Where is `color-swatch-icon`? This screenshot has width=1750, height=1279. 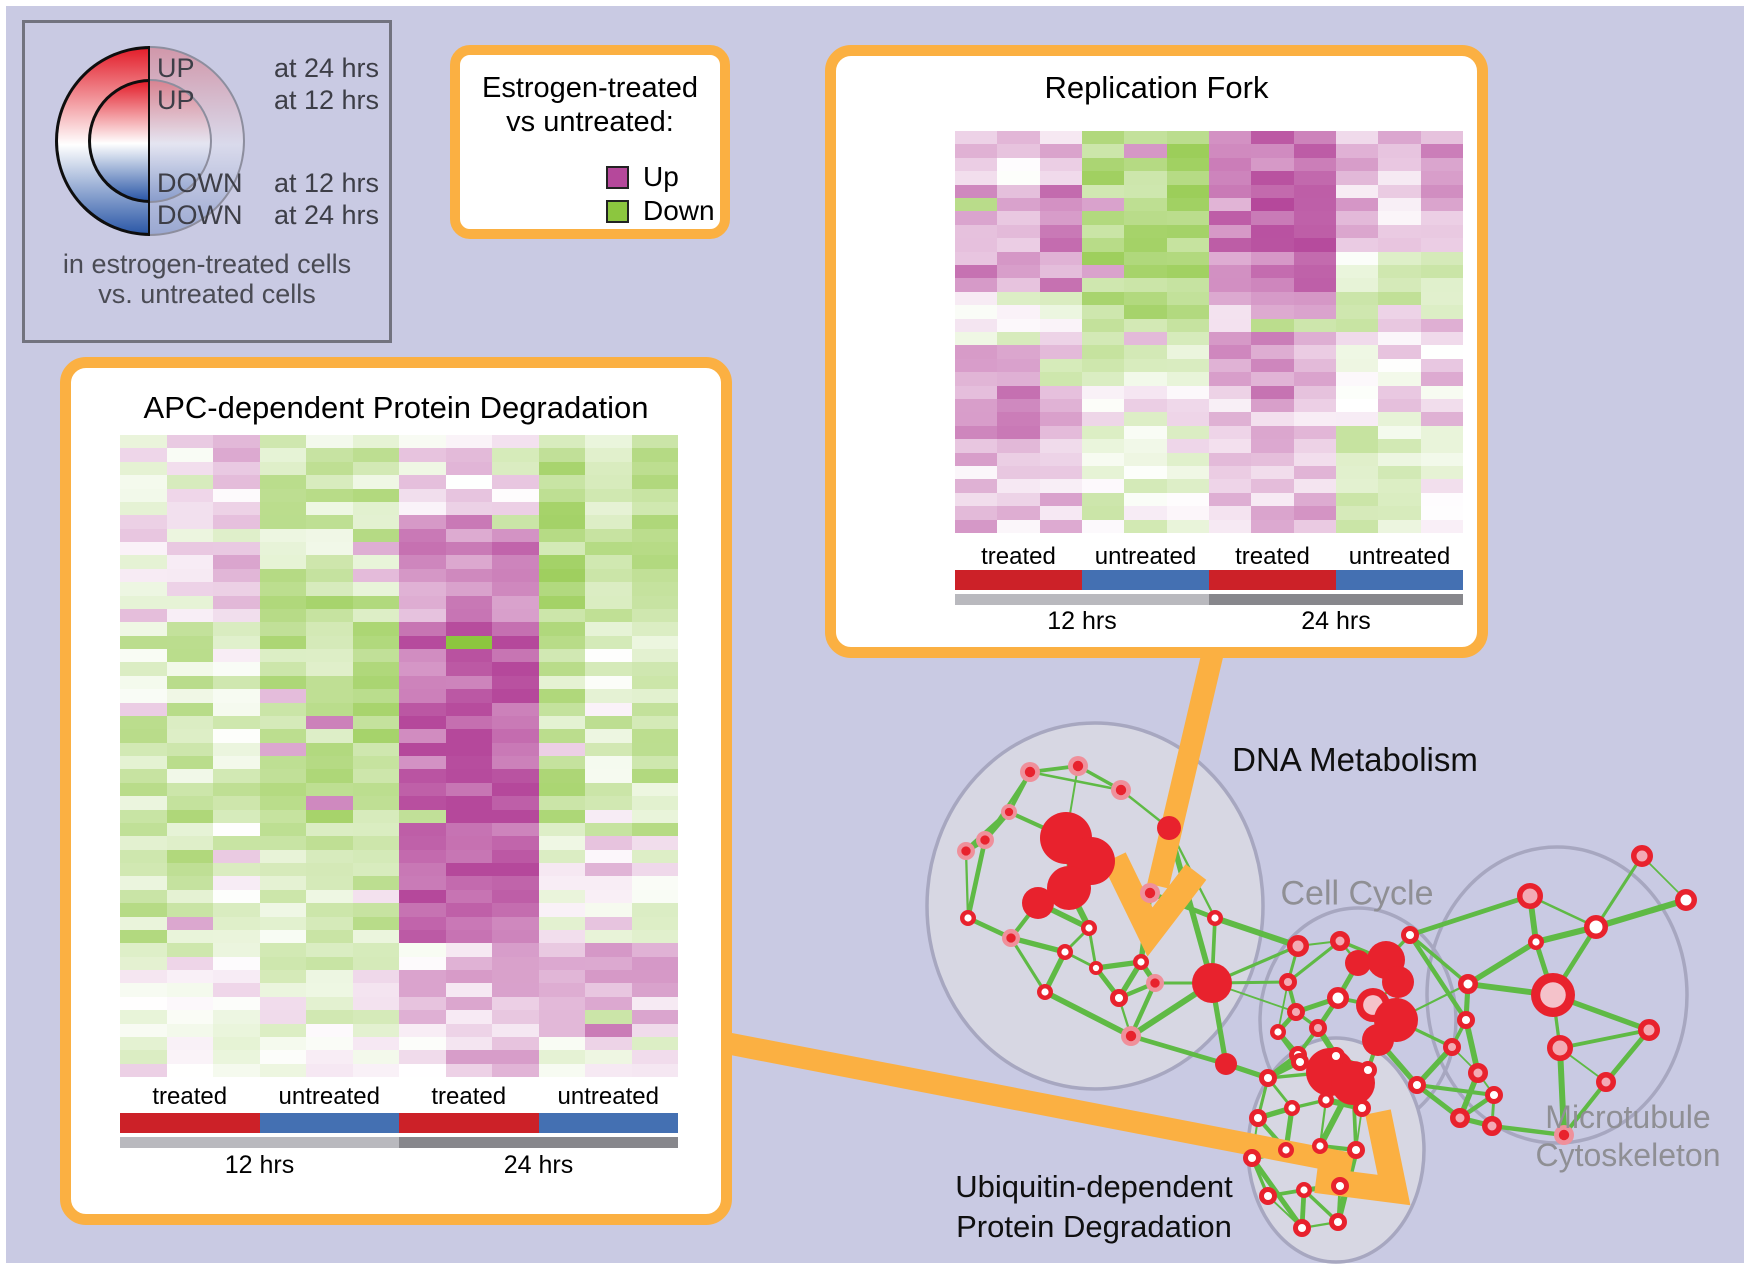 color-swatch-icon is located at coordinates (617, 211).